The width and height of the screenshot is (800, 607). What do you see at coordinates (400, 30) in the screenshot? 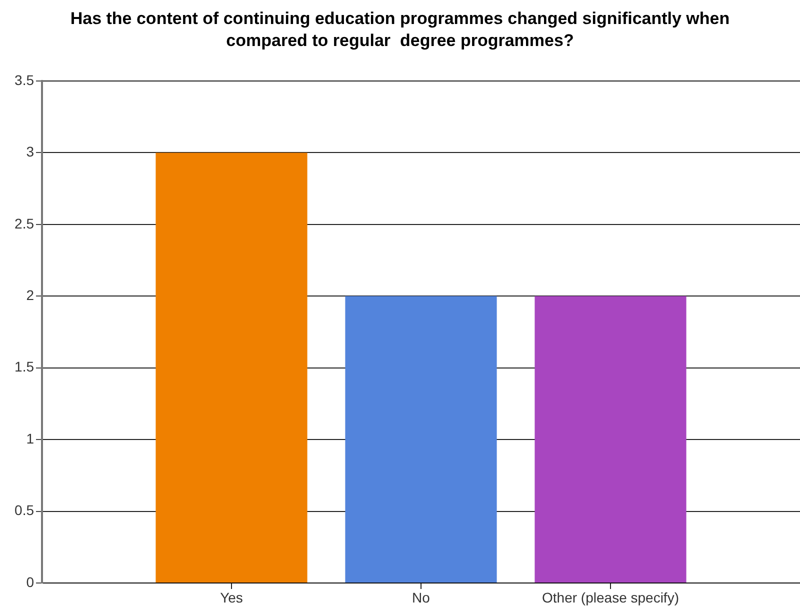
I see `chart-title: Has the content of continuing education programmes changed significantly when compared to regular degree programmes?` at bounding box center [400, 30].